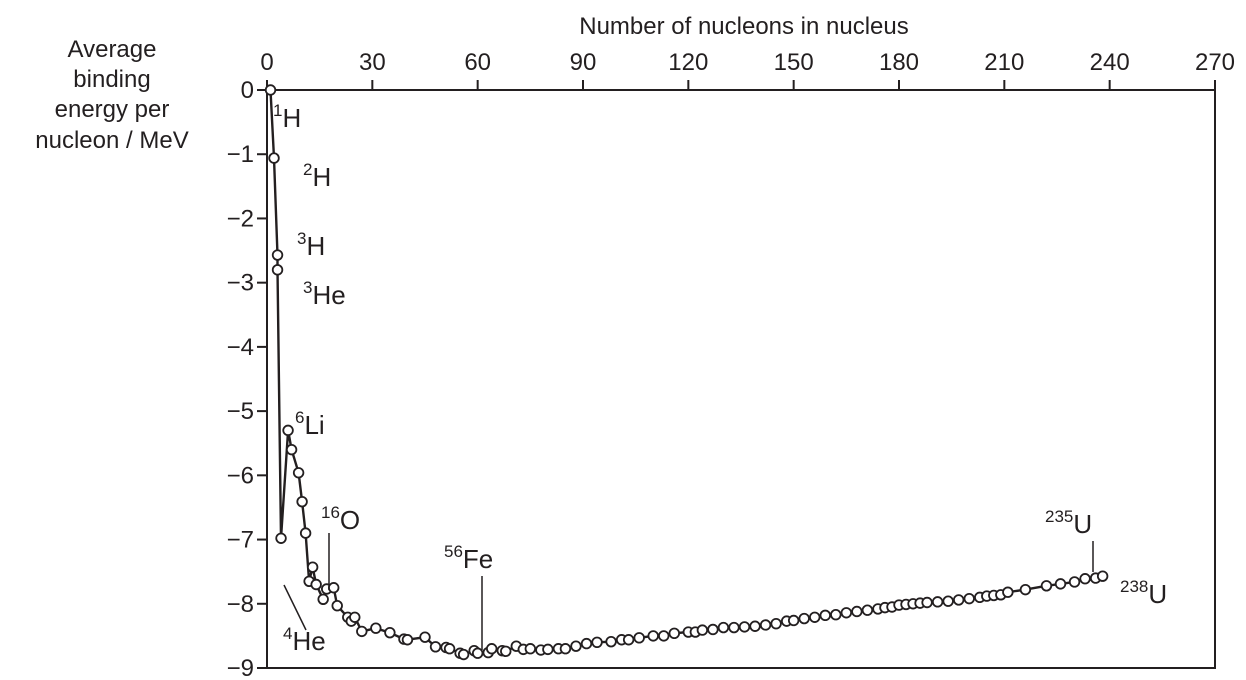 This screenshot has height=680, width=1246. What do you see at coordinates (295, 607) in the screenshot?
I see `leader-line` at bounding box center [295, 607].